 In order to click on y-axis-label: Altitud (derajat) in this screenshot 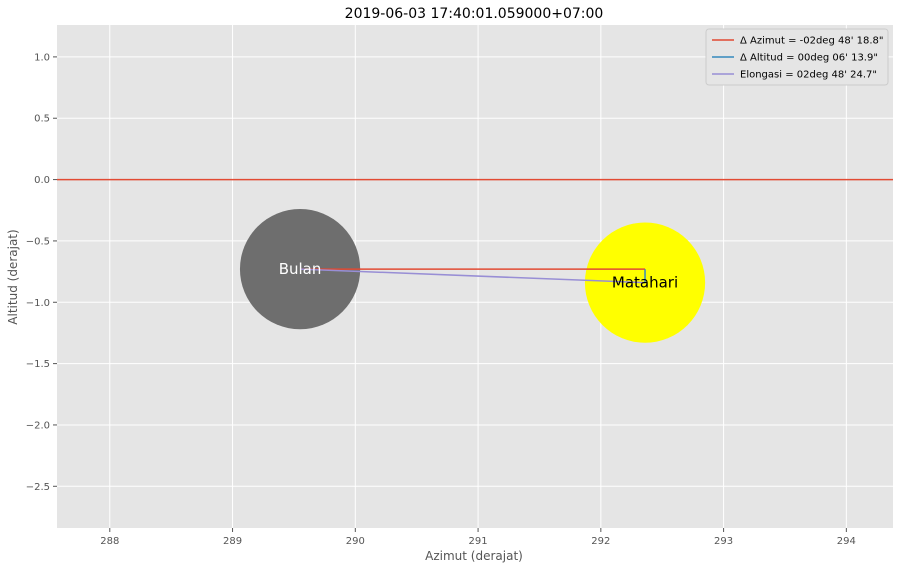, I will do `click(13, 276)`.